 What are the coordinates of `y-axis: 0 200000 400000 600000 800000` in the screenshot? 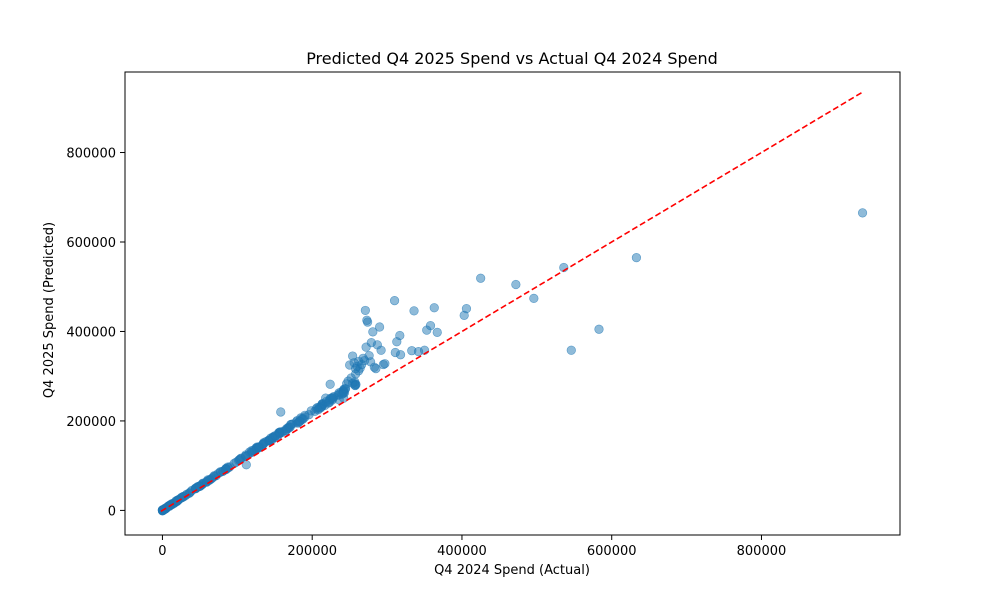 It's located at (95, 333).